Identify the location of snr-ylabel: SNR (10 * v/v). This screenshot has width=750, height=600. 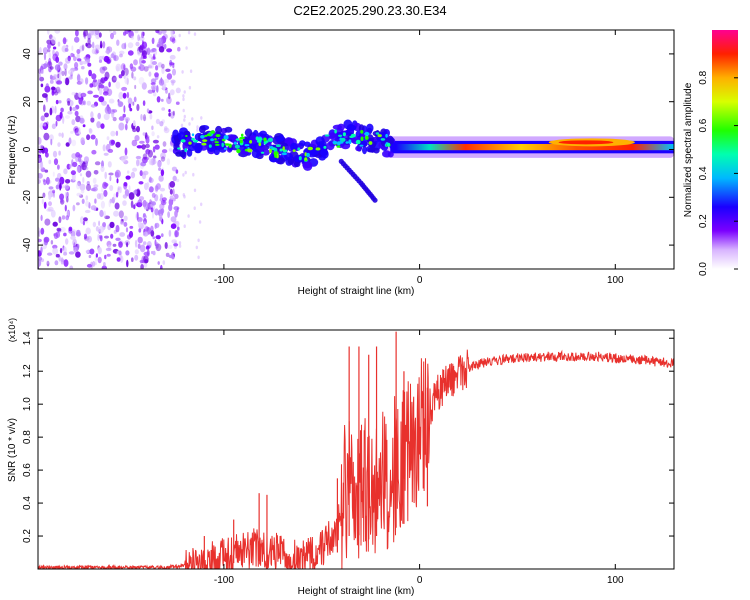
(12, 450).